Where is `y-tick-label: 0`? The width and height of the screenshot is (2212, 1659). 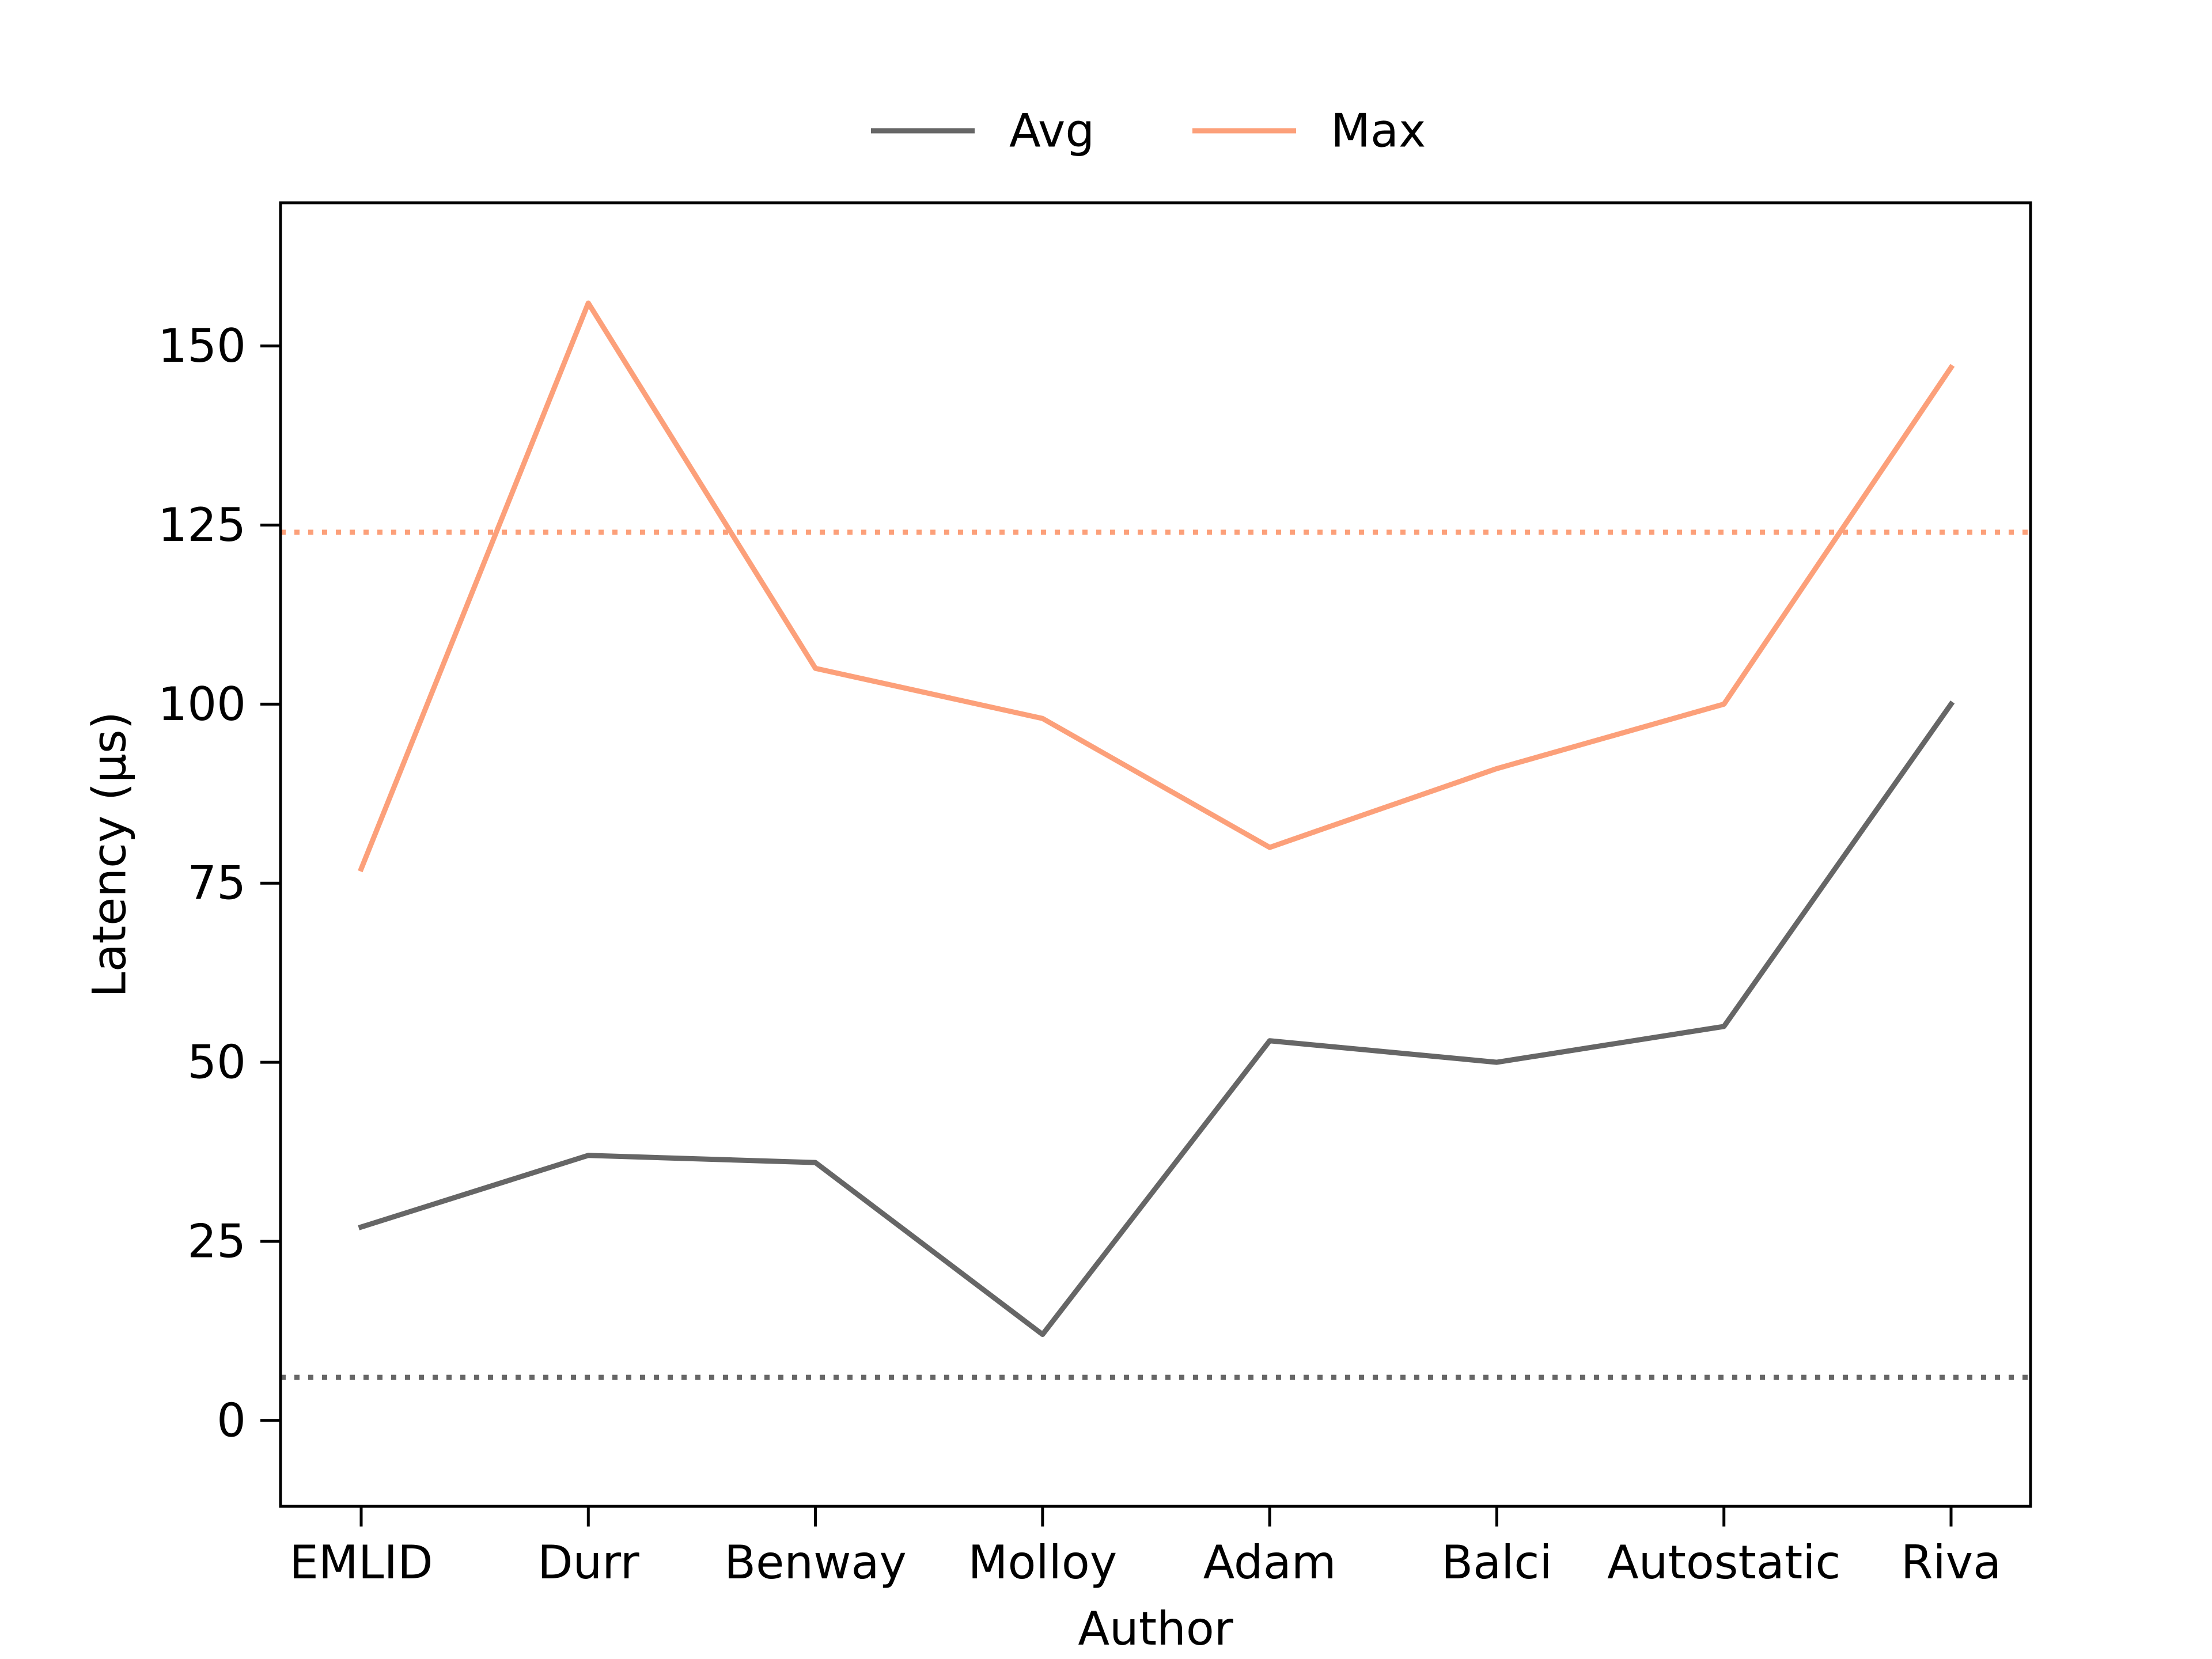
y-tick-label: 0 is located at coordinates (231, 1420).